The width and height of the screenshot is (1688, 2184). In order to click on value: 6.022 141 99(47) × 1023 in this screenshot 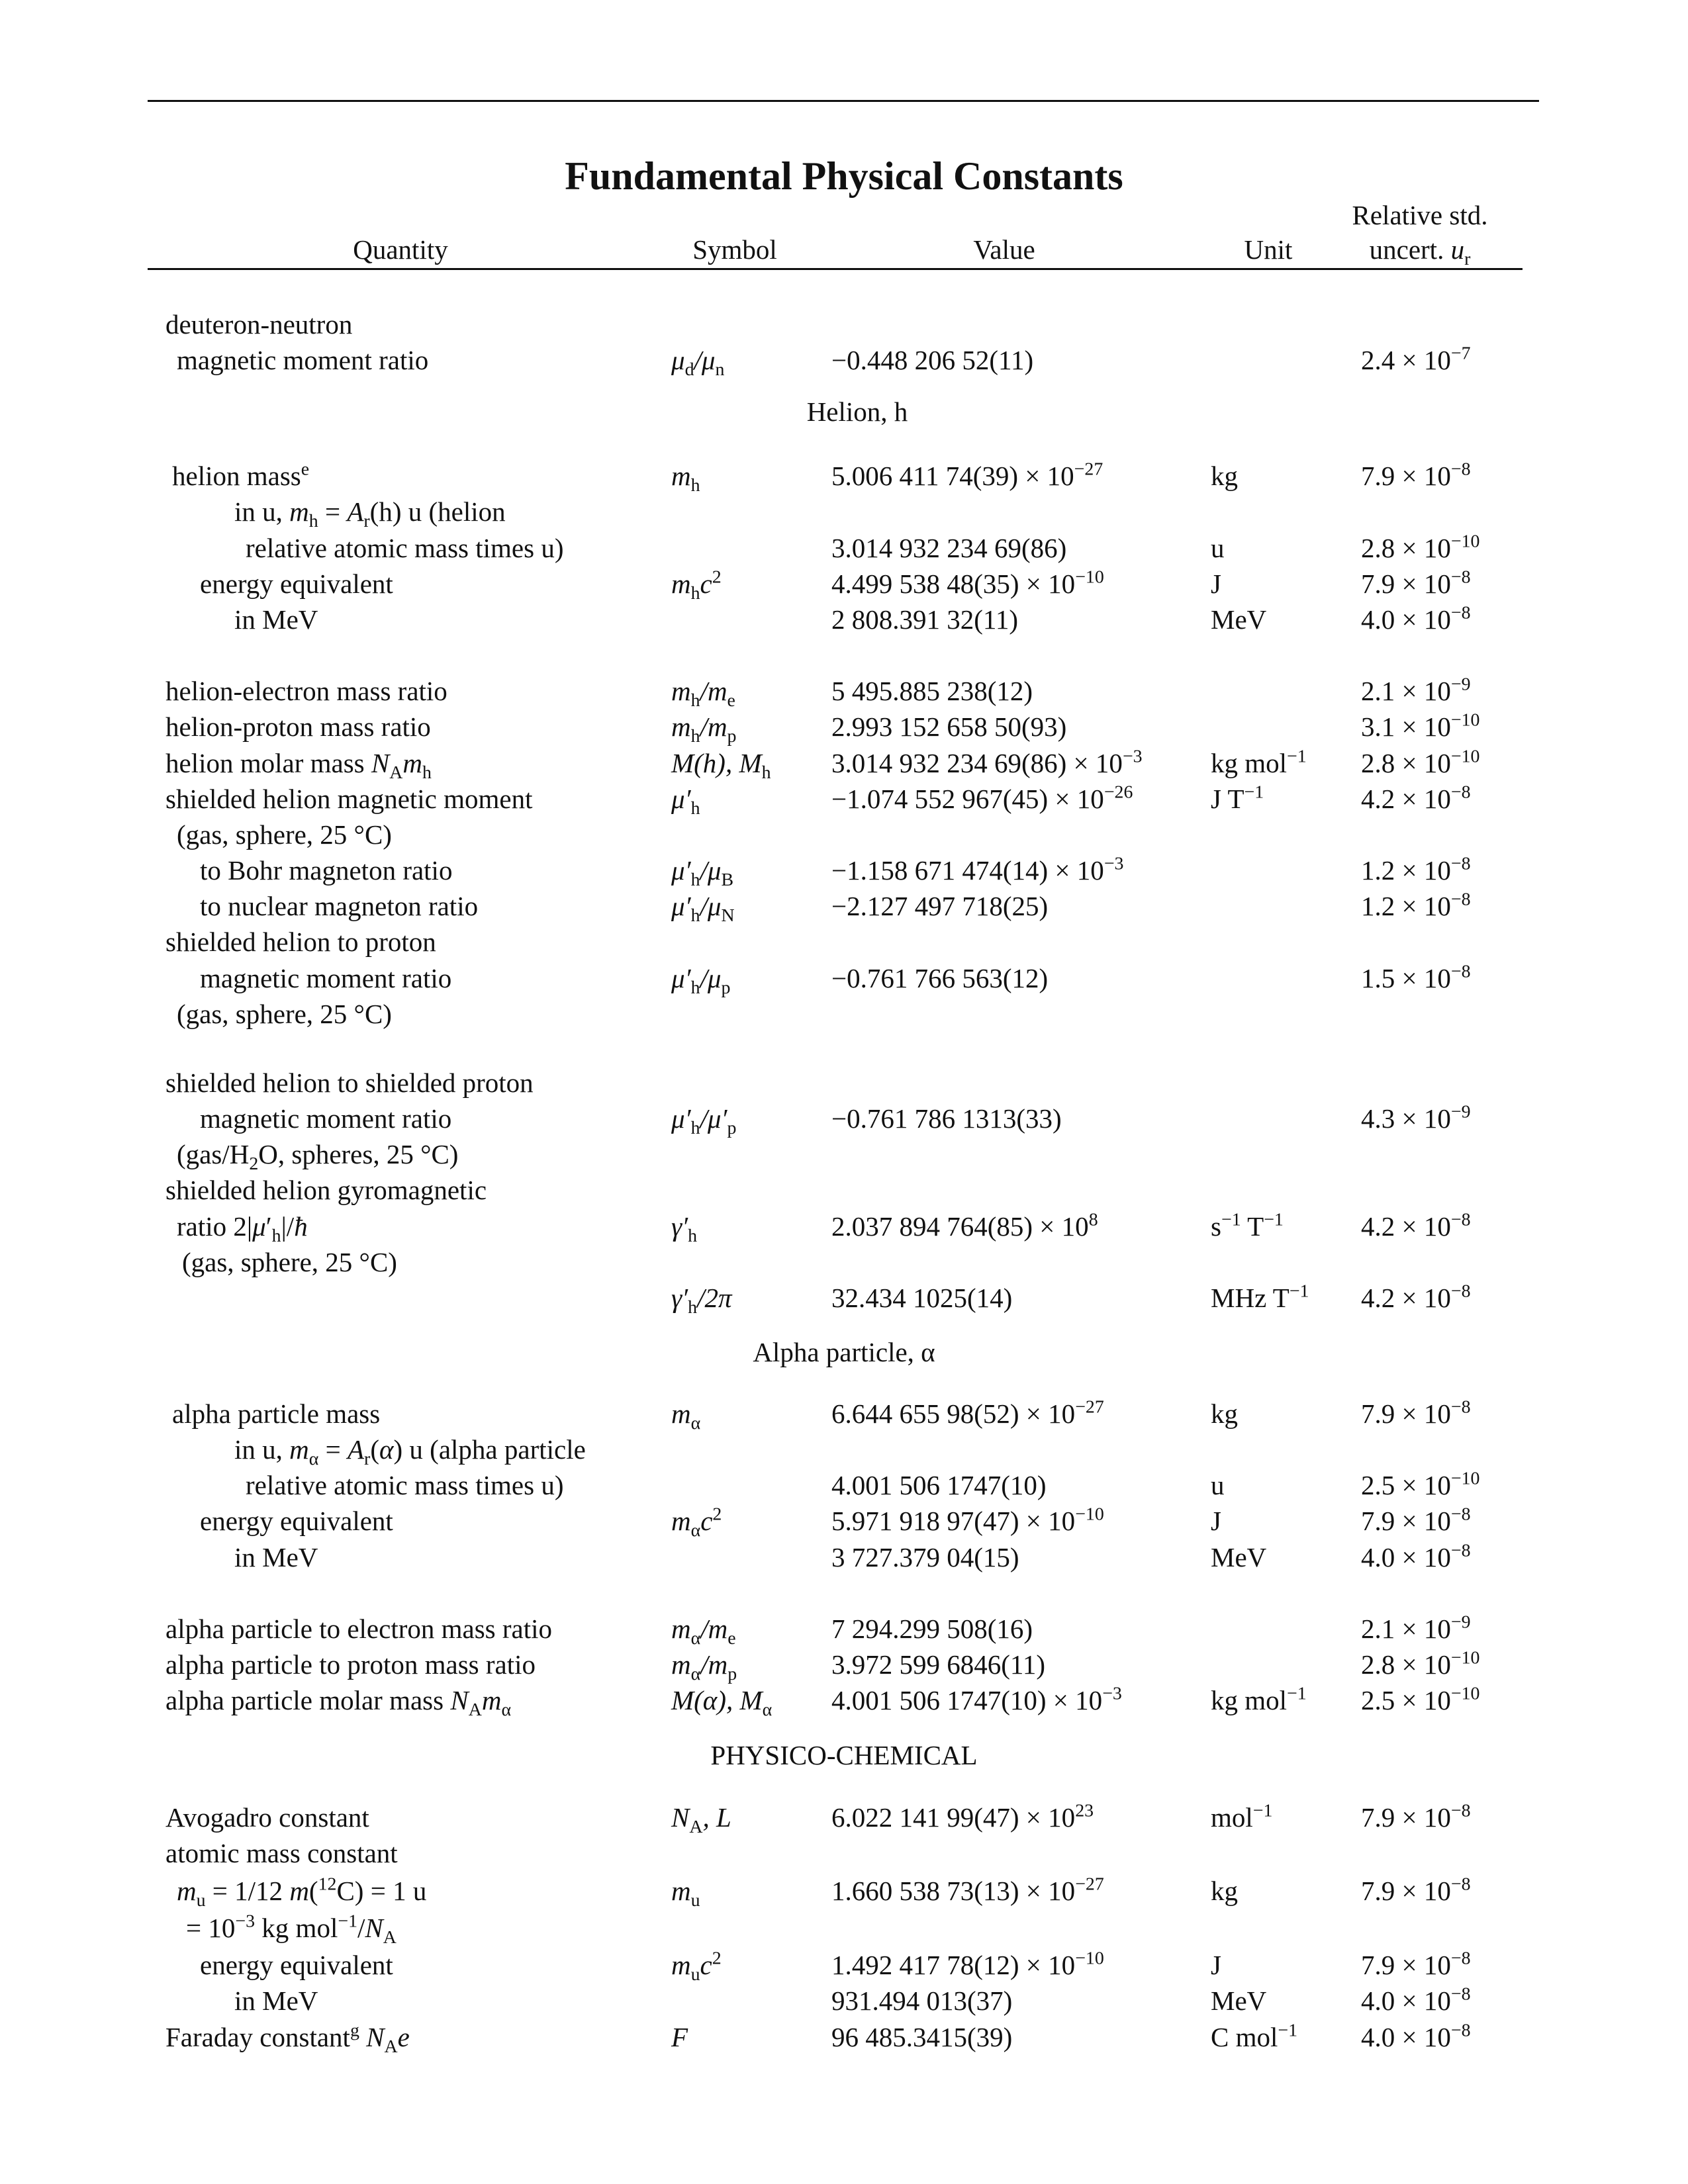, I will do `click(962, 1817)`.